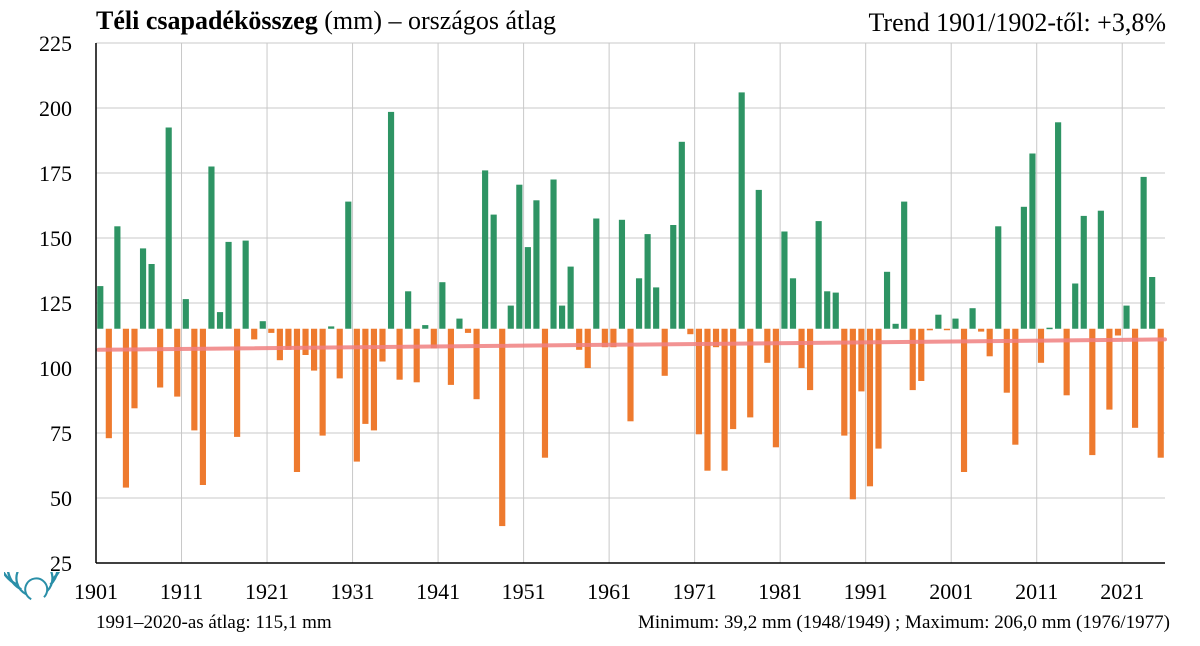 The height and width of the screenshot is (646, 1200). I want to click on x-tick-label: 1971, so click(695, 591).